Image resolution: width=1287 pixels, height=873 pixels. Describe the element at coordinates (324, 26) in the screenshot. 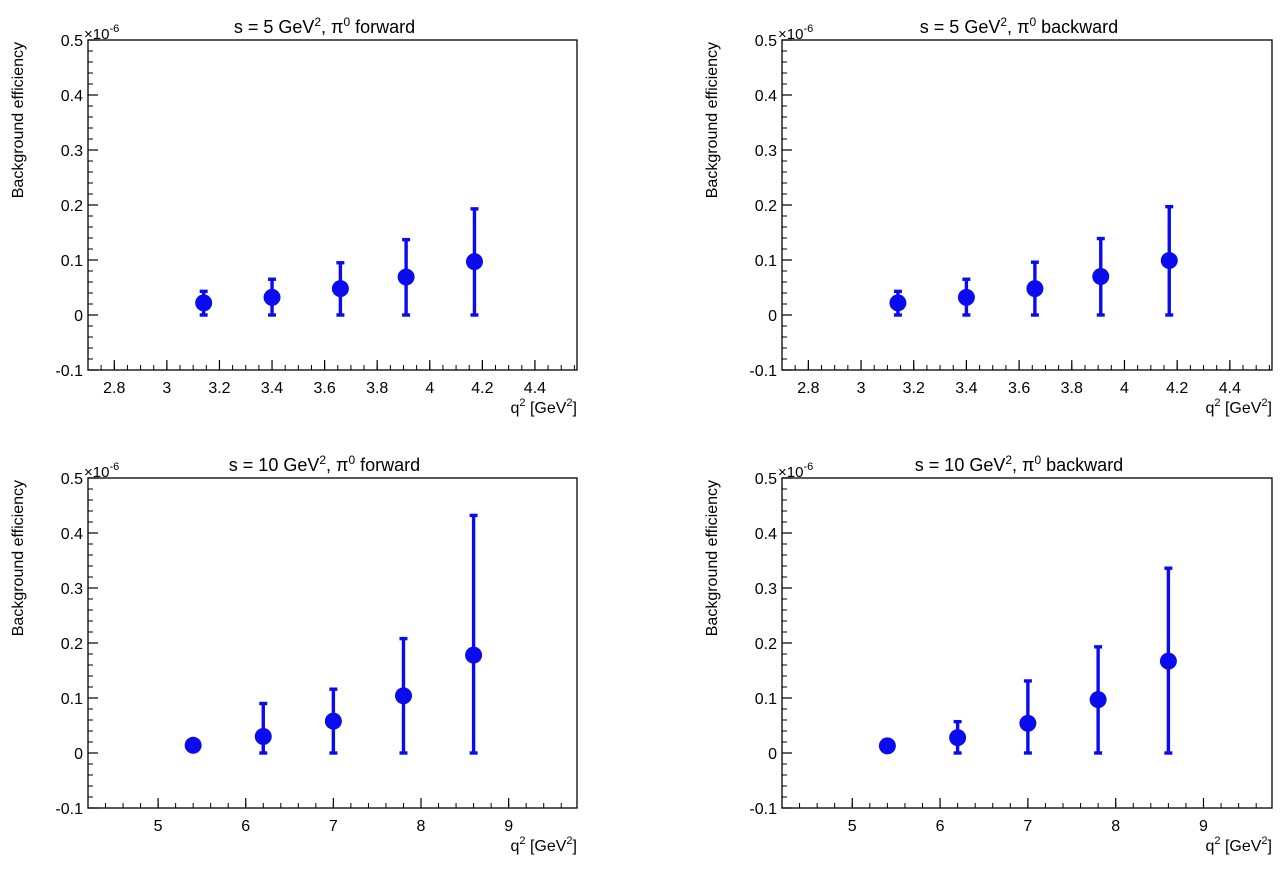

I see `chart-title: s = 5 GeV2, π0 forward` at that location.